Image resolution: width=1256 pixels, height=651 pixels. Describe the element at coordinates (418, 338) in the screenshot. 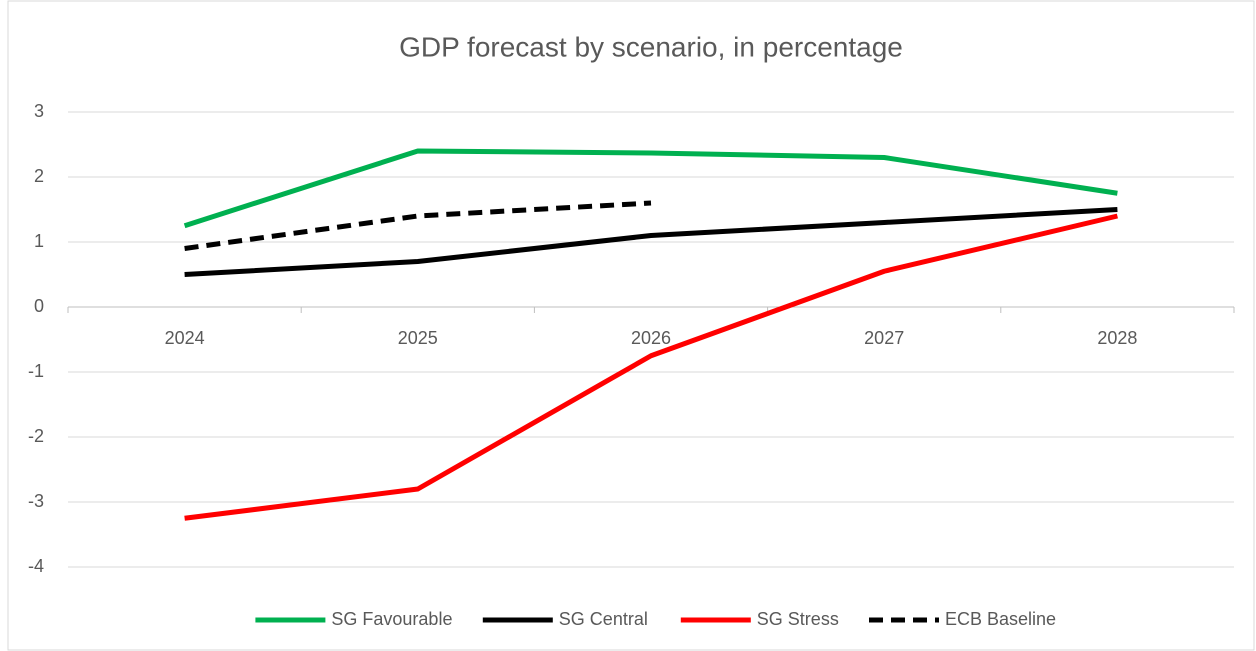

I see `x-tick-label: 2025` at that location.